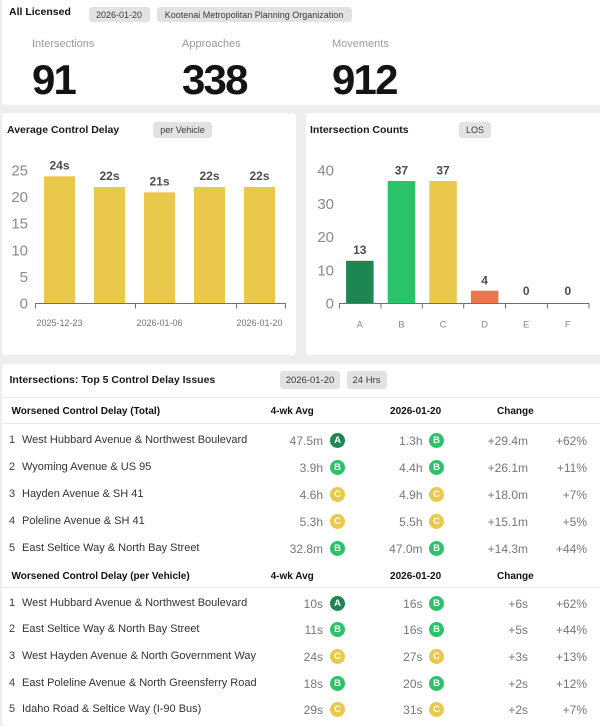 This screenshot has width=600, height=726. Describe the element at coordinates (59, 323) in the screenshot. I see `svg-text: 2025-12-23` at that location.